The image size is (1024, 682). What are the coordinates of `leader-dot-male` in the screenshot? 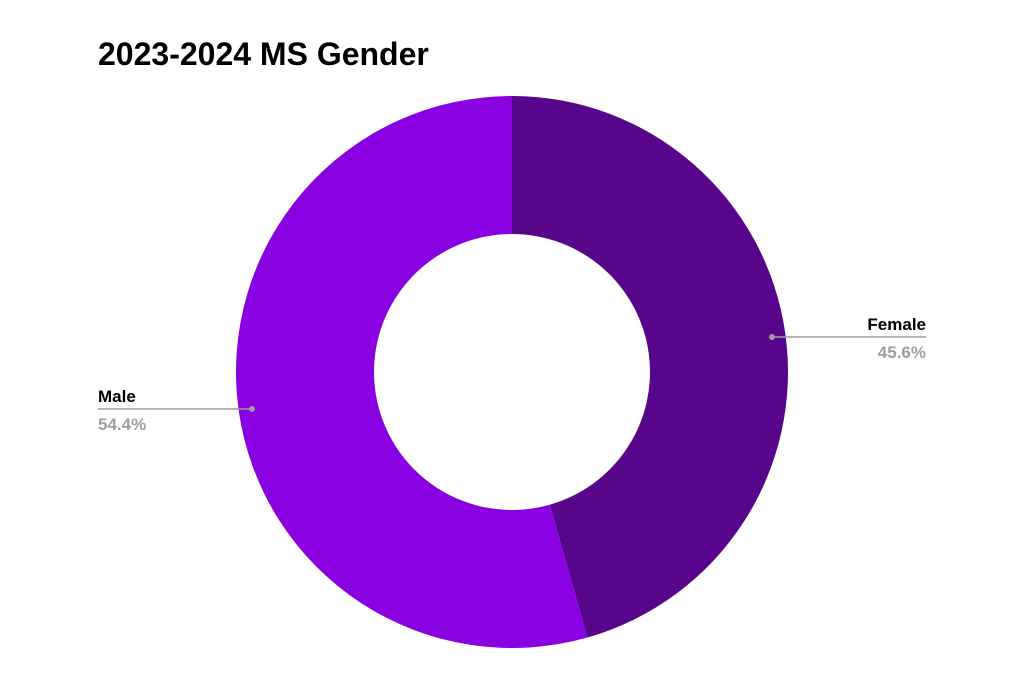 It's located at (252, 409).